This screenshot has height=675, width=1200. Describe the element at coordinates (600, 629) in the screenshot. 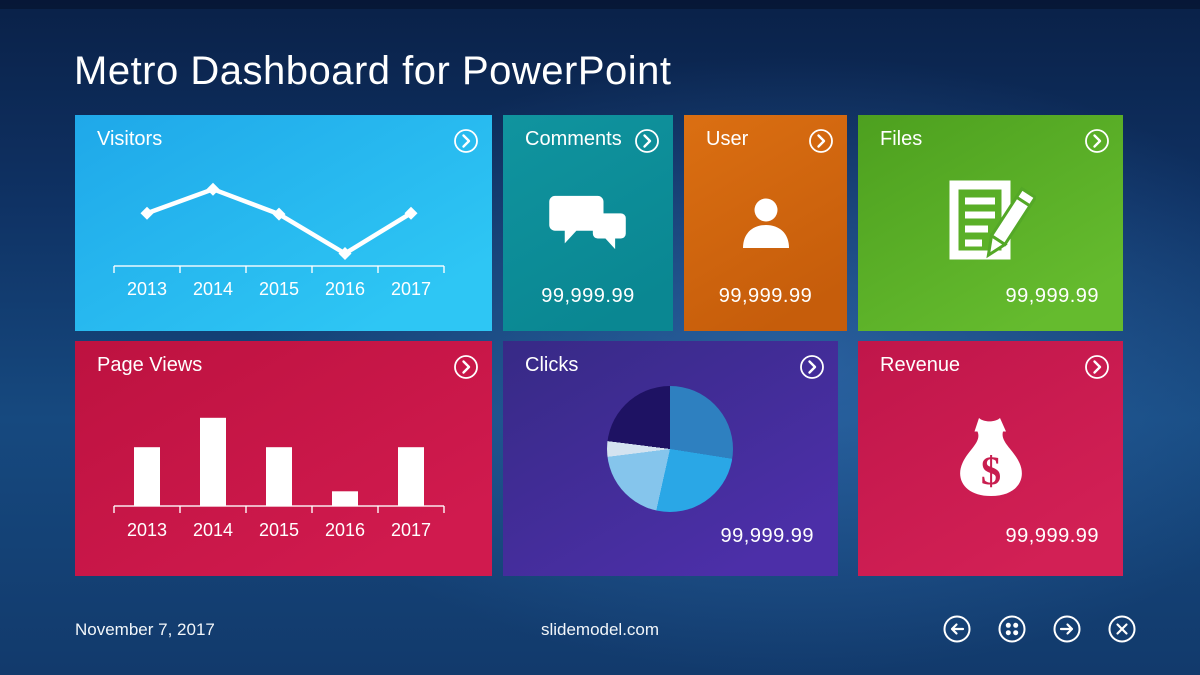

I see `footer-watermark: slidemodel.com` at that location.